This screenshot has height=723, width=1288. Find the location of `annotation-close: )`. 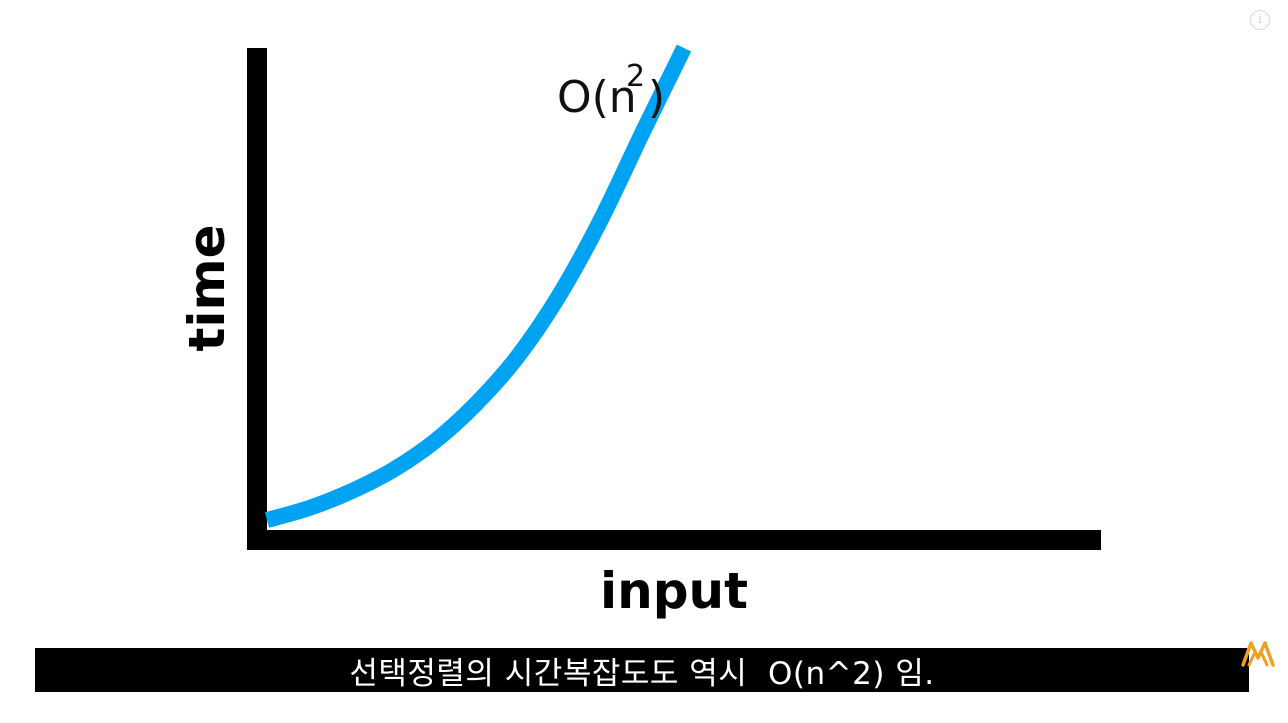

annotation-close: ) is located at coordinates (656, 97).